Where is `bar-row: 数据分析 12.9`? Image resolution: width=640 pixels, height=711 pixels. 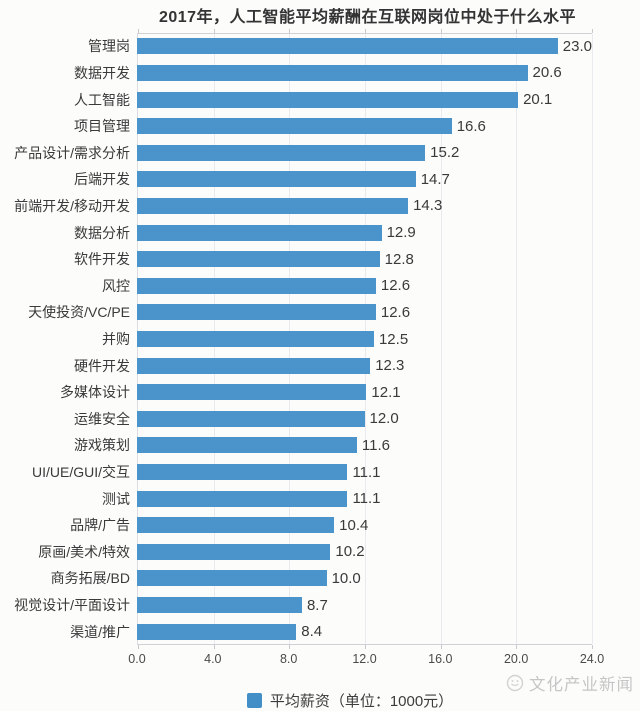 bar-row: 数据分析 12.9 is located at coordinates (296, 232).